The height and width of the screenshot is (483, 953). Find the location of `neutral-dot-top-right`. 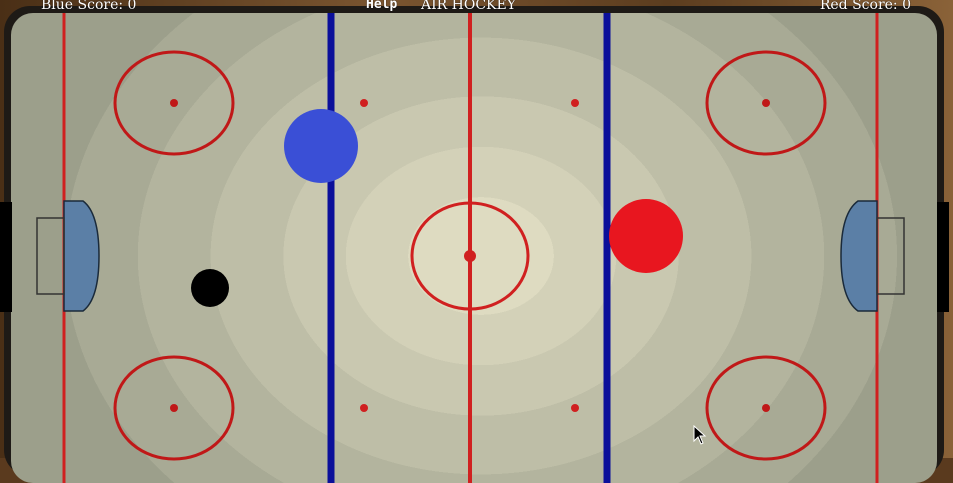

neutral-dot-top-right is located at coordinates (575, 103).